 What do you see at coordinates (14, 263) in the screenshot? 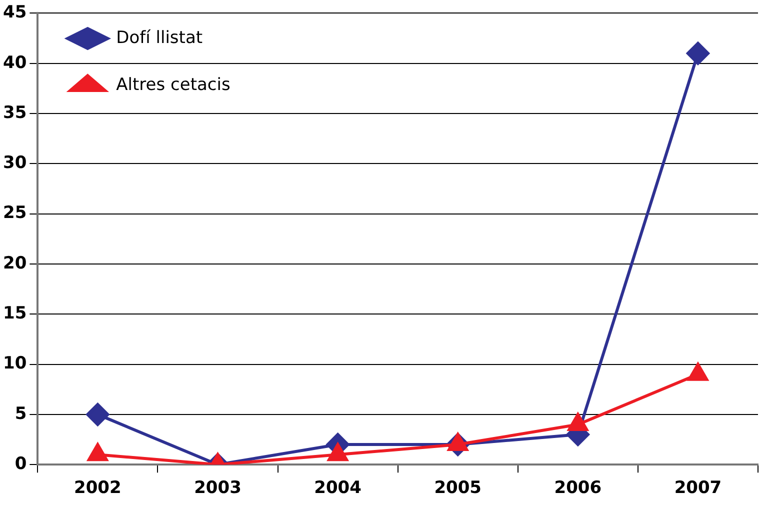
I see `y-tick-label: 20` at bounding box center [14, 263].